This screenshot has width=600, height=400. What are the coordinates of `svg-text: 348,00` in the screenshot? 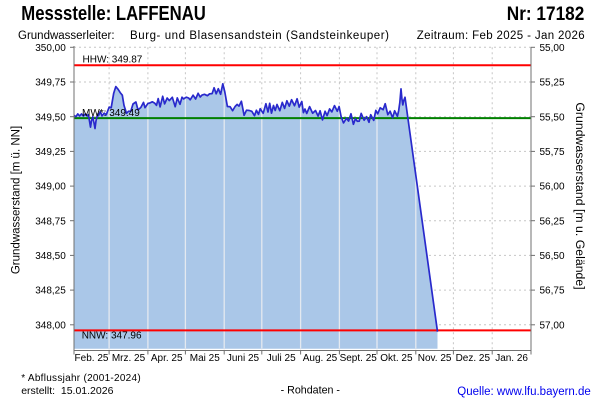 It's located at (50, 325).